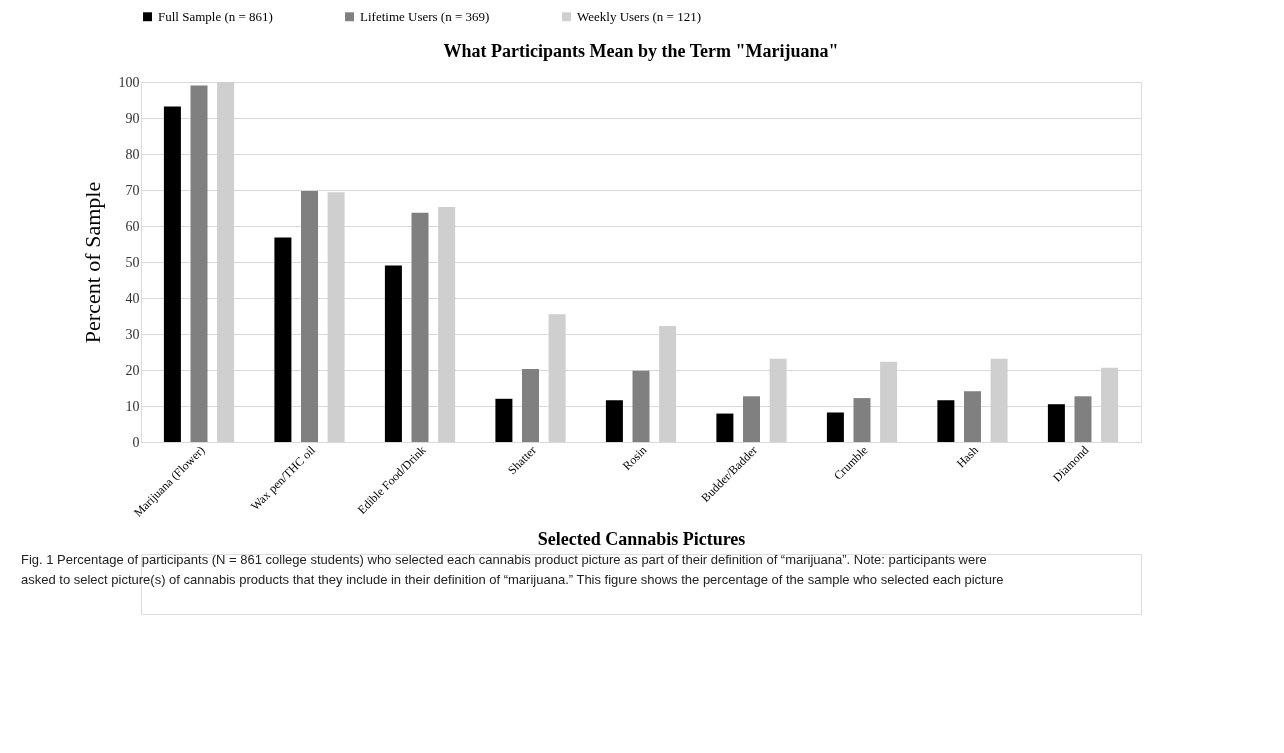 The image size is (1284, 753). Describe the element at coordinates (132, 334) in the screenshot. I see `y-tick-label: 30` at that location.